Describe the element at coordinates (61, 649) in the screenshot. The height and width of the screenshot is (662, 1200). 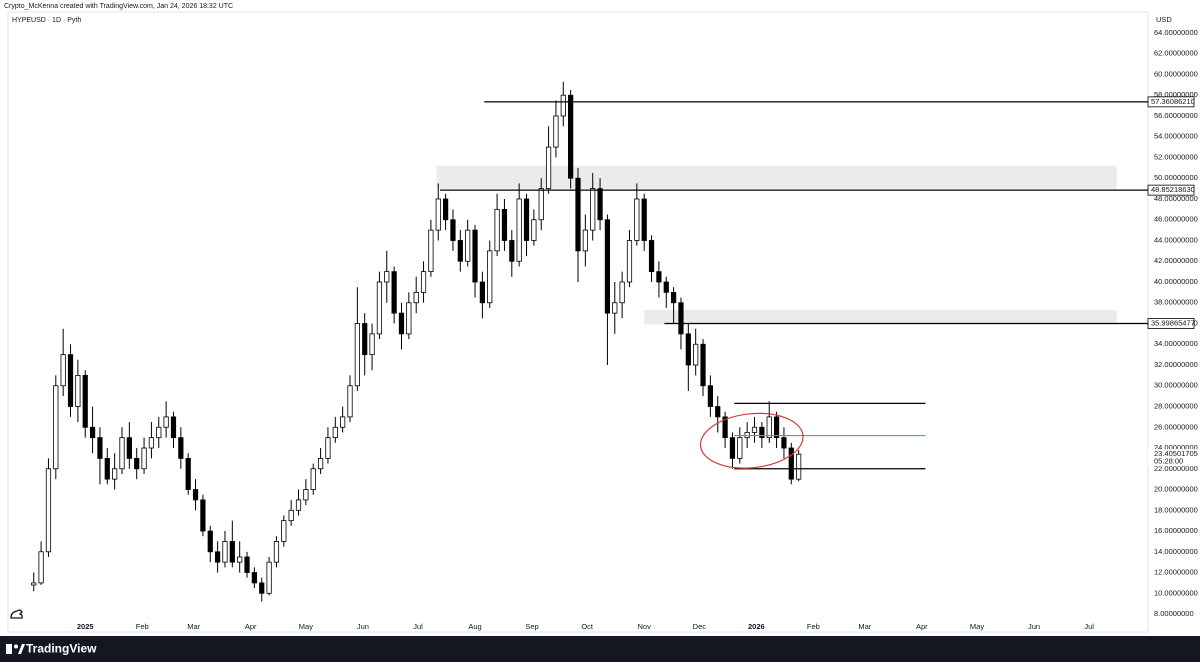
I see `footer-brand: TradingView` at that location.